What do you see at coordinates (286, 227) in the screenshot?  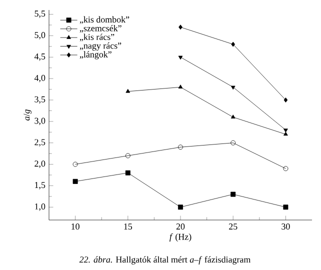 I see `x-tick-label: 30` at bounding box center [286, 227].